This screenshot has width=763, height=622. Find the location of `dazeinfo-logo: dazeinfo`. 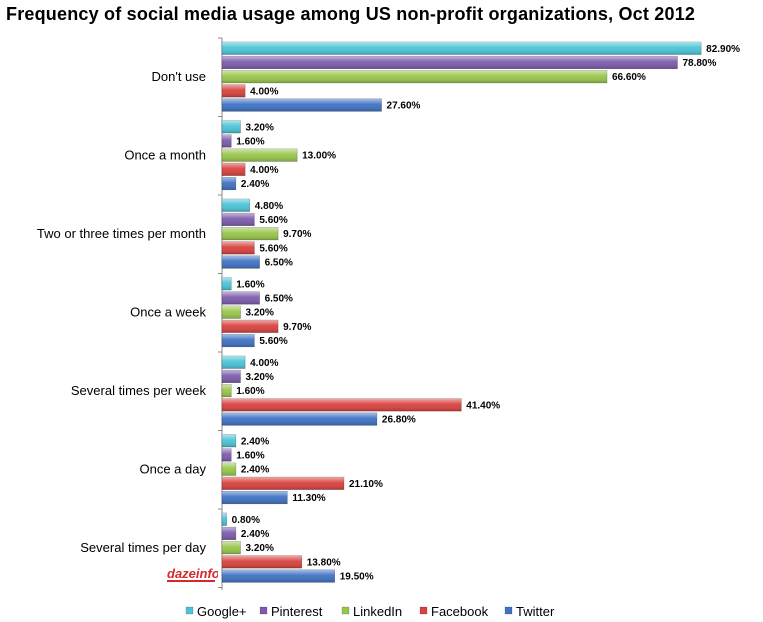

dazeinfo-logo: dazeinfo is located at coordinates (192, 575).